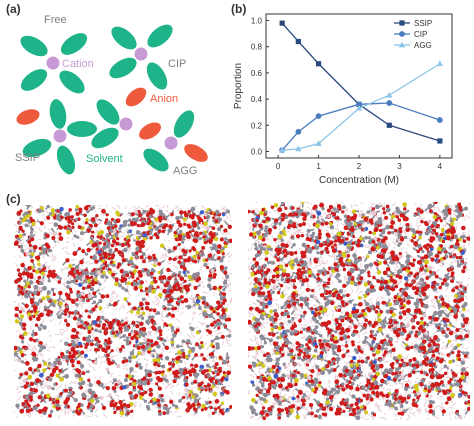 The width and height of the screenshot is (474, 426). What do you see at coordinates (399, 166) in the screenshot?
I see `x-tick-label: 3` at bounding box center [399, 166].